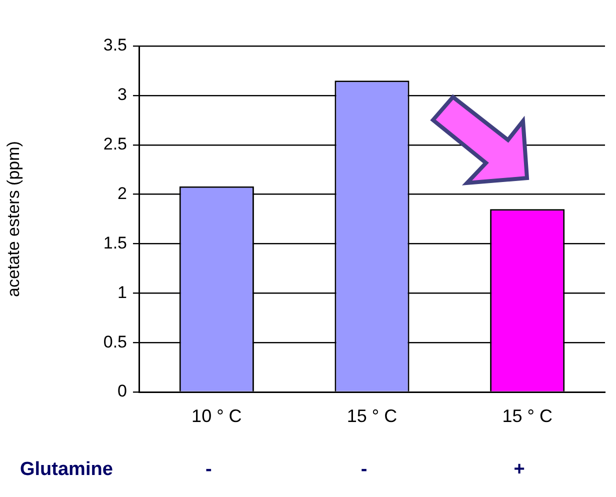 This screenshot has width=616, height=497. Describe the element at coordinates (115, 45) in the screenshot. I see `y-tick-label: 3.5` at that location.